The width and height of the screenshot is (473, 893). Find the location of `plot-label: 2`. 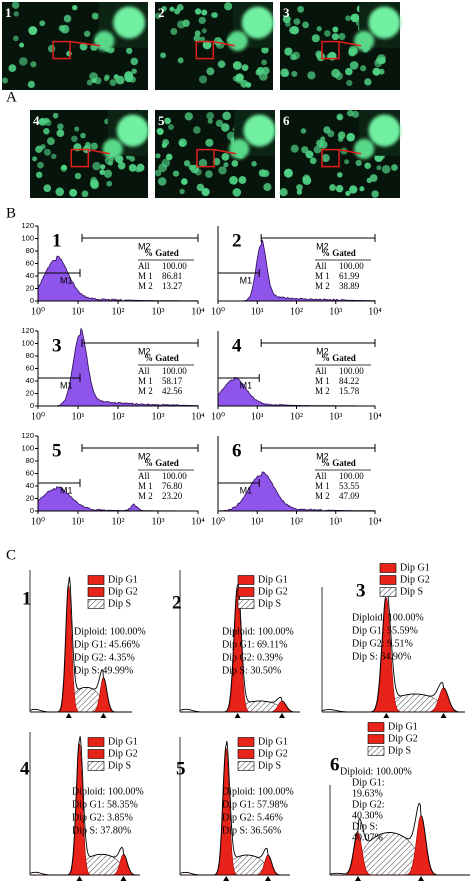

plot-label: 2 is located at coordinates (177, 602).